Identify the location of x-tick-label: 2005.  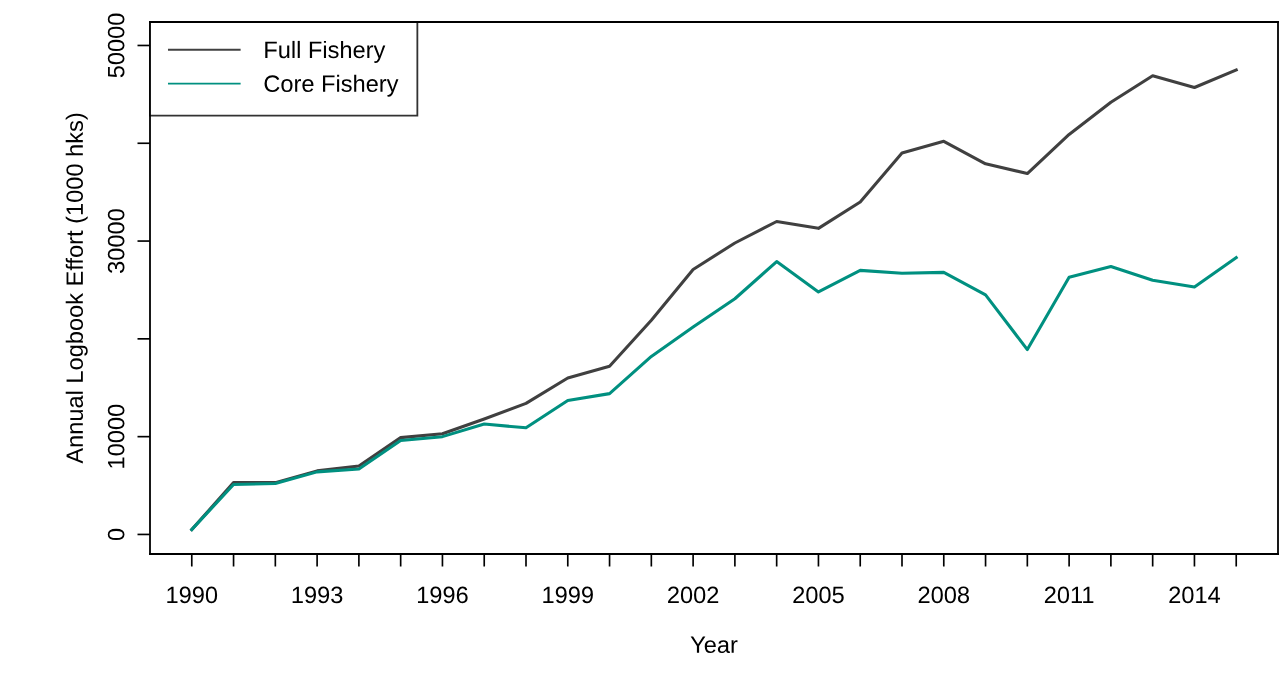
(818, 595).